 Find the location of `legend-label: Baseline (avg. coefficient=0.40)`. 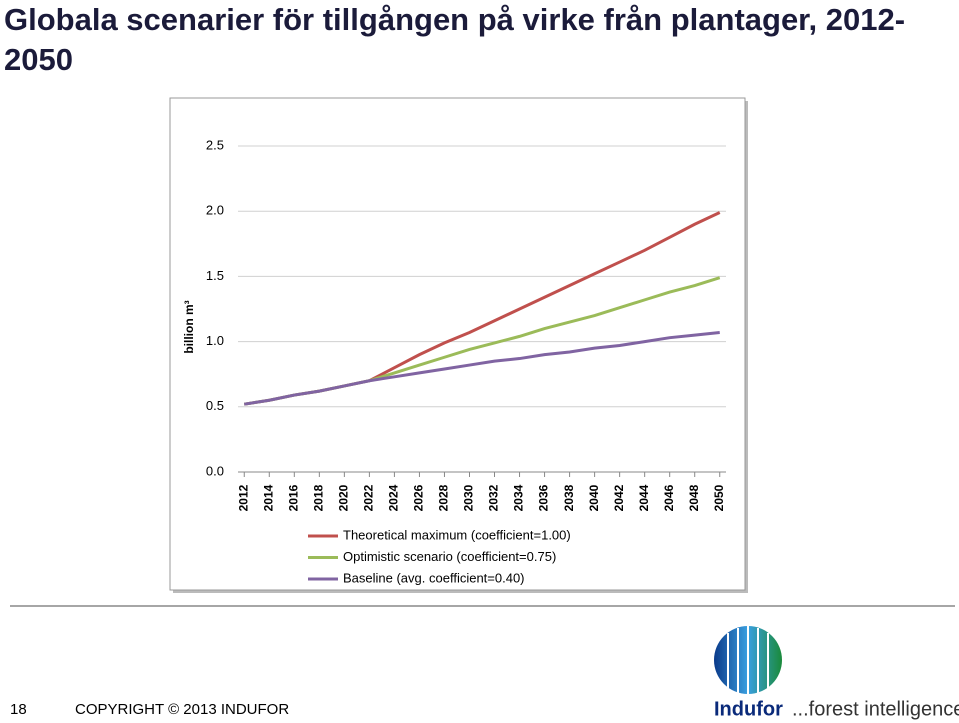

legend-label: Baseline (avg. coefficient=0.40) is located at coordinates (434, 577).